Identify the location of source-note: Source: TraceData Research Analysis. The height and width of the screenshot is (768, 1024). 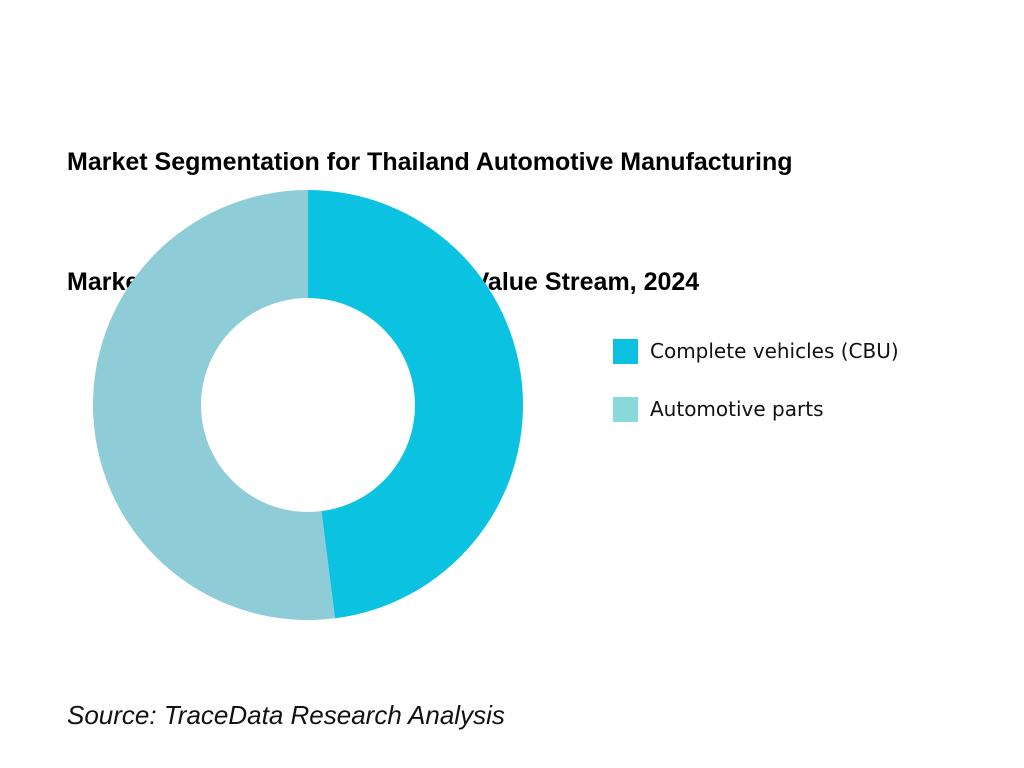
(286, 715).